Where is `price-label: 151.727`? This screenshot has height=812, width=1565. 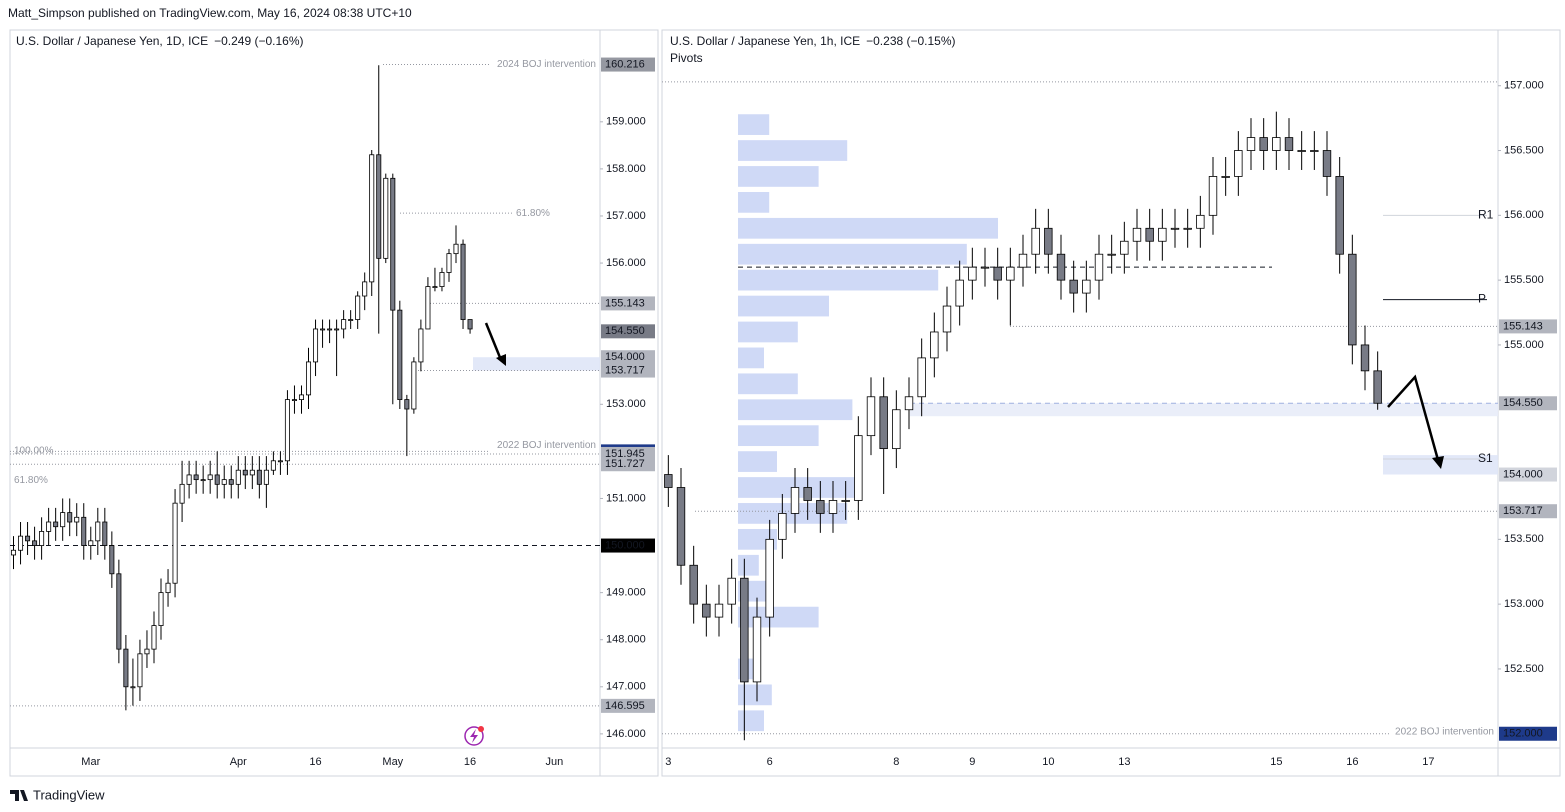 price-label: 151.727 is located at coordinates (625, 464).